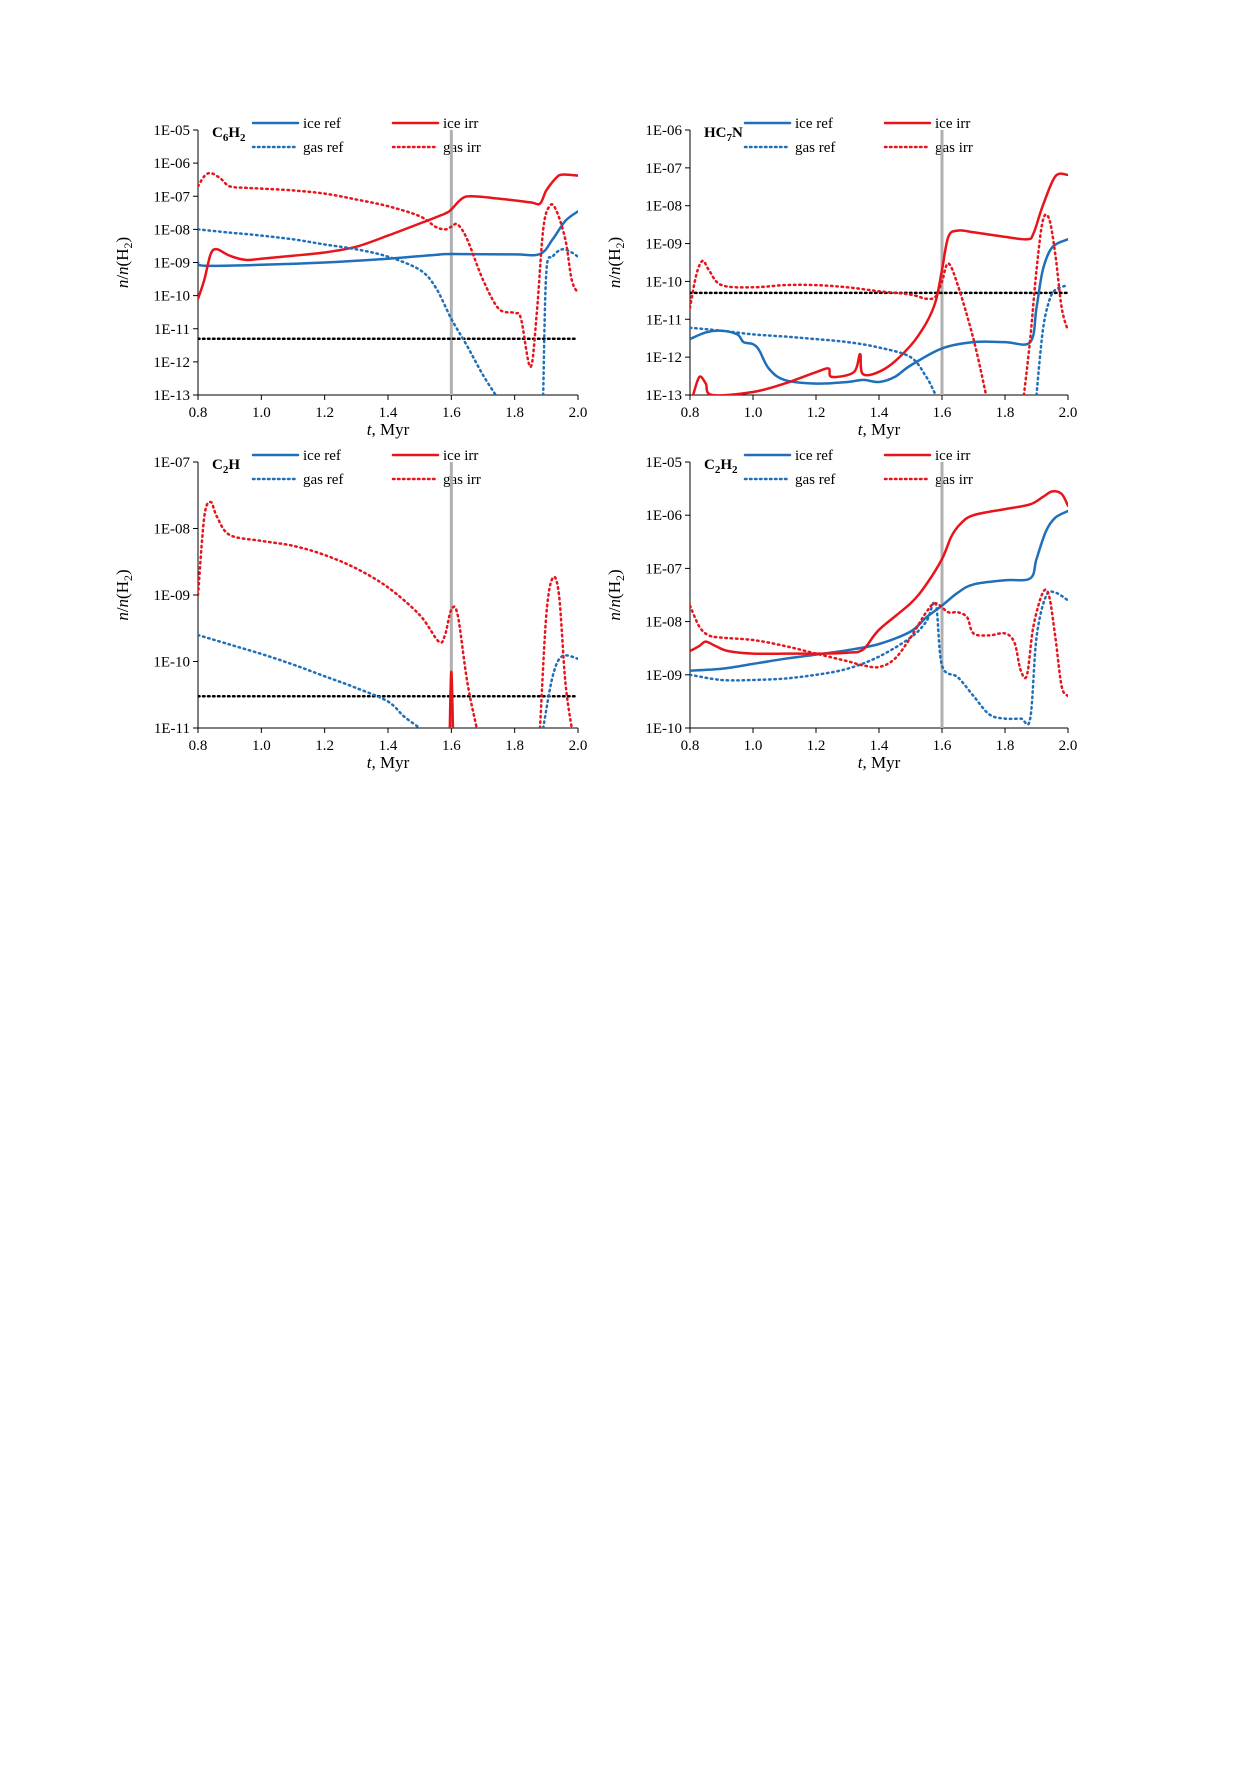  Describe the element at coordinates (171, 396) in the screenshot. I see `y-tick-label: 1E-13` at that location.